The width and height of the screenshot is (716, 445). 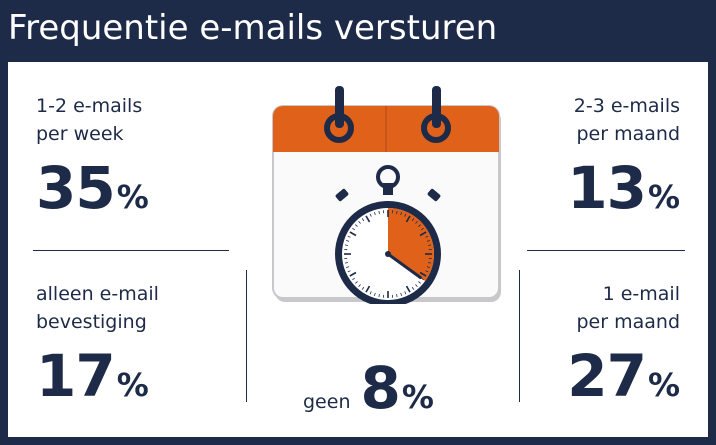 What do you see at coordinates (607, 188) in the screenshot?
I see `stat-value: 13` at bounding box center [607, 188].